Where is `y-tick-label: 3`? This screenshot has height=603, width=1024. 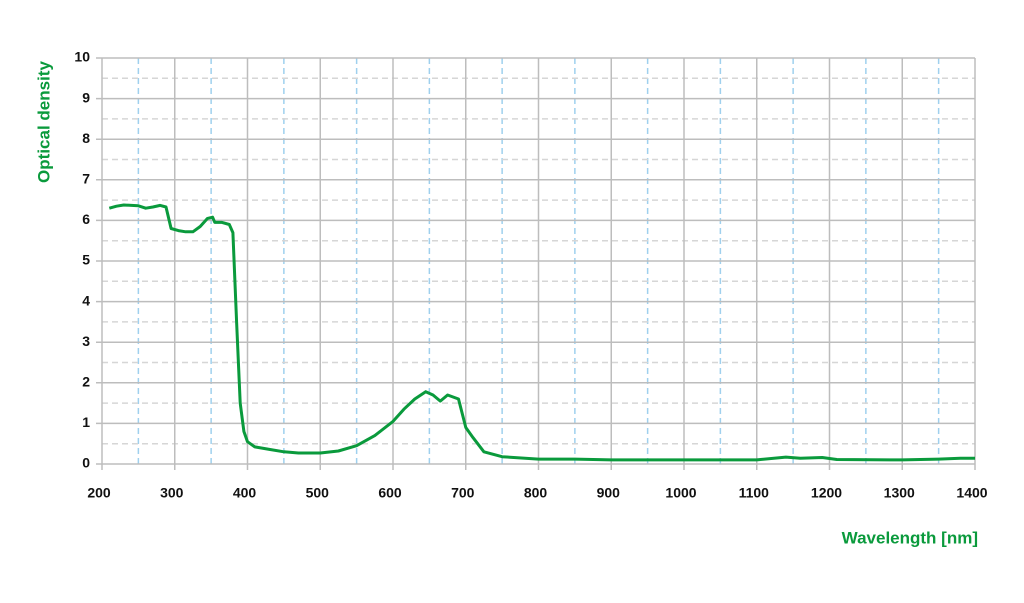 y-tick-label: 3 is located at coordinates (86, 341).